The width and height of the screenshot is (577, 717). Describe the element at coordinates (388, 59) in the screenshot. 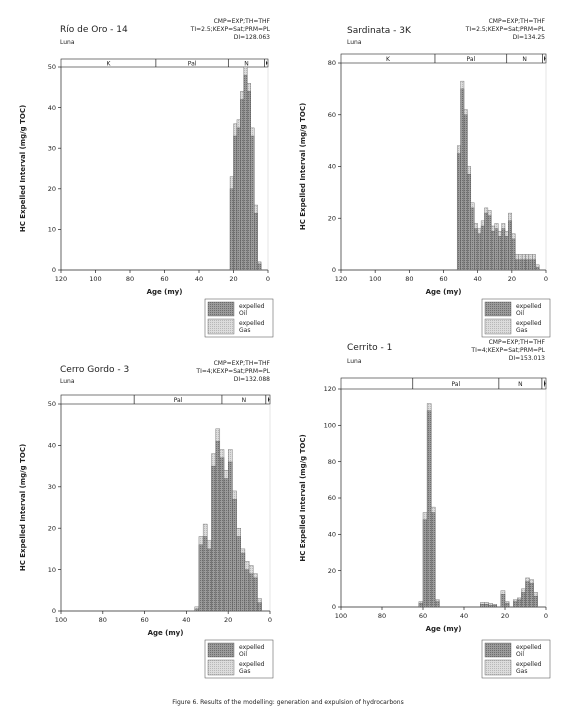

I see `period-label: K` at that location.